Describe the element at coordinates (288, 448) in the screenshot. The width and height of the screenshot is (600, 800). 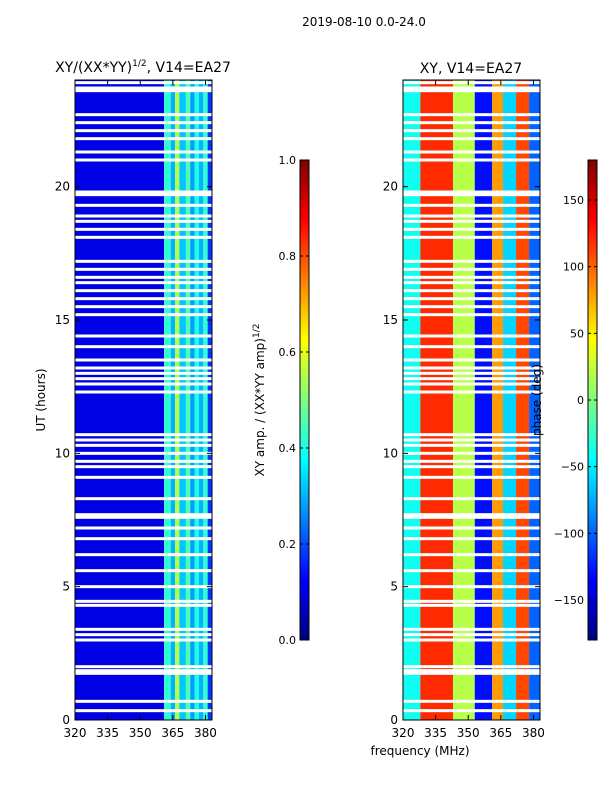
I see `colorbar-tick-label: 0.4` at that location.